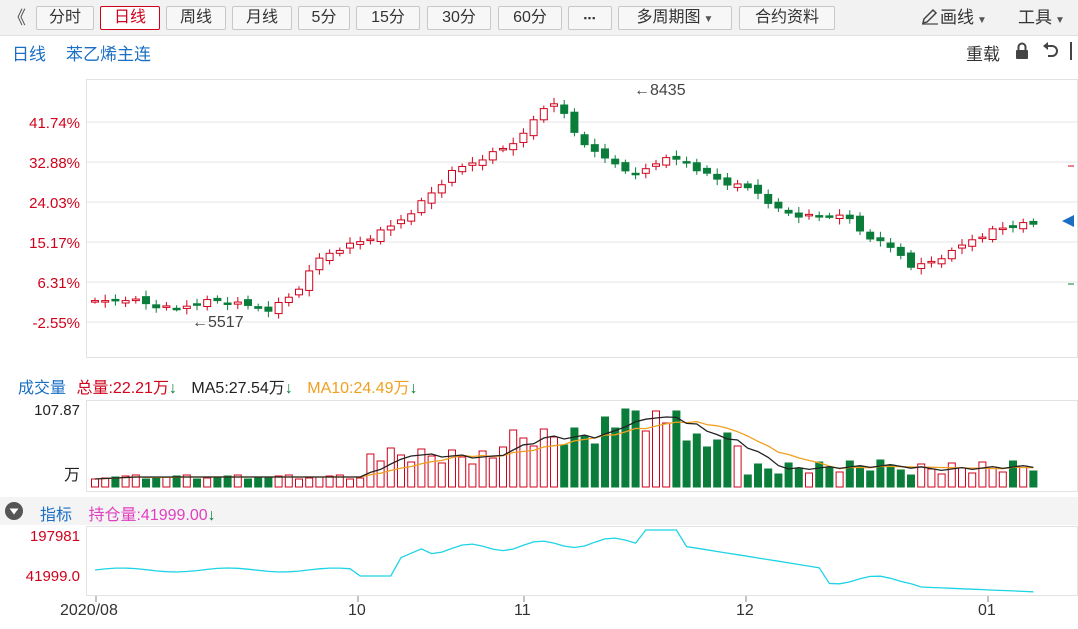 The image size is (1078, 629). What do you see at coordinates (52, 576) in the screenshot?
I see `indicator-y-bottom: 41999.0` at bounding box center [52, 576].